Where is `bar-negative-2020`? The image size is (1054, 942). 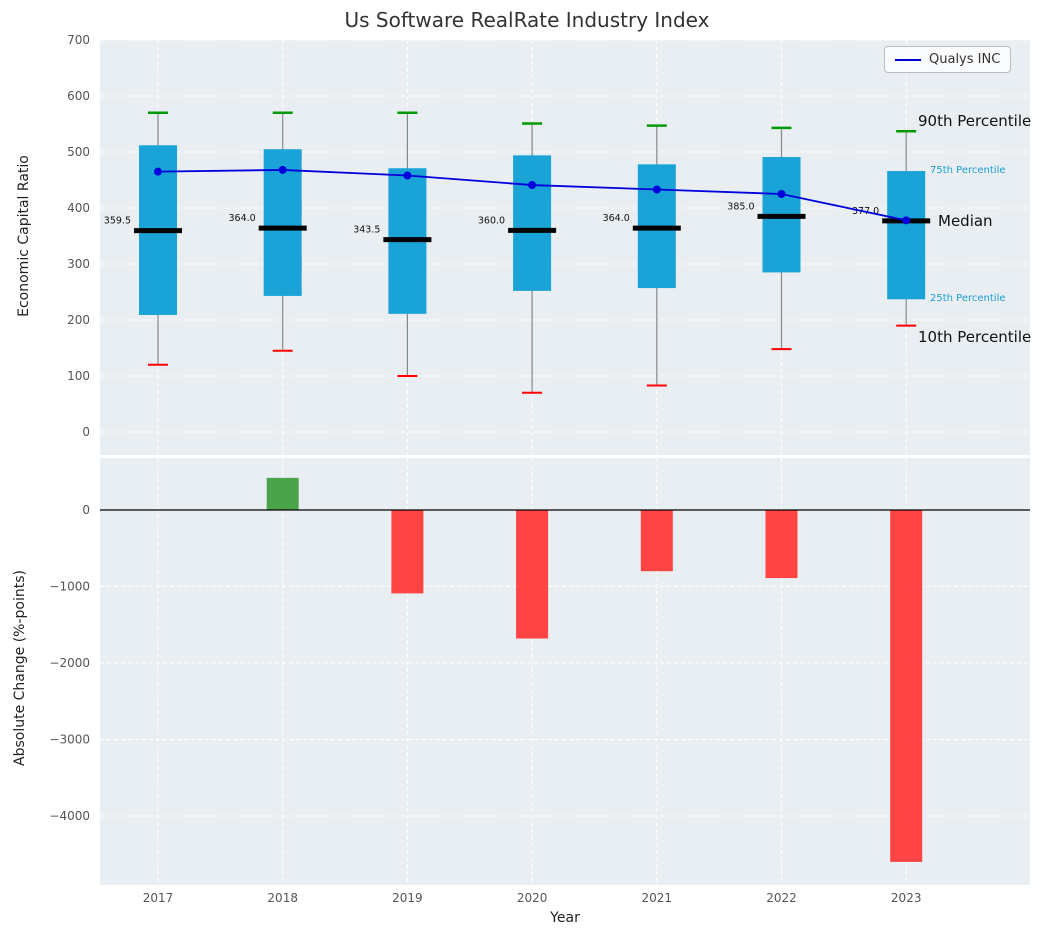 bar-negative-2020 is located at coordinates (532, 574).